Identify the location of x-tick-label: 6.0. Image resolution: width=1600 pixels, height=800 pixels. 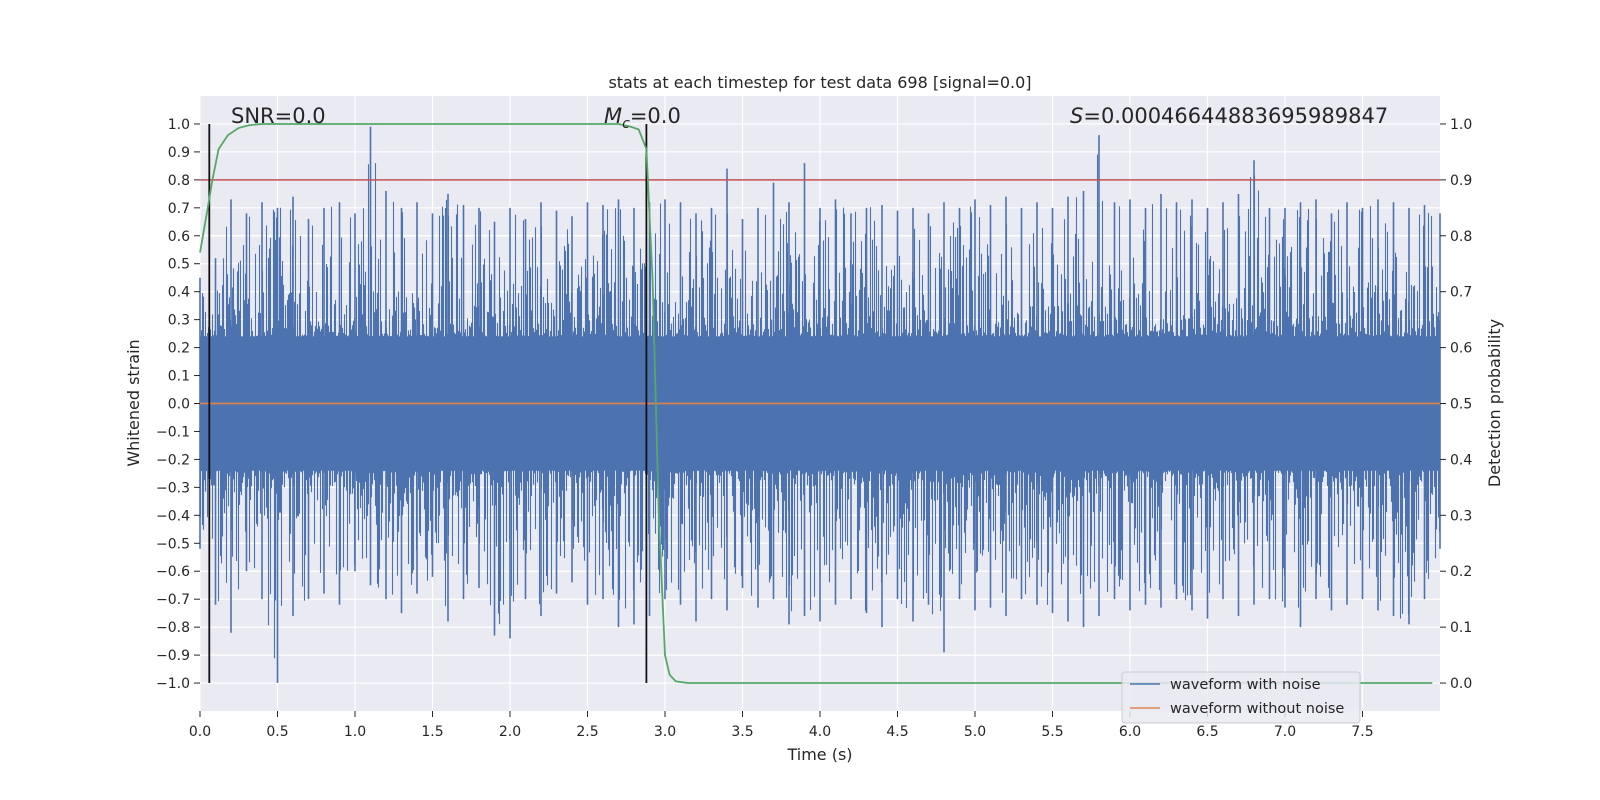
(1130, 732).